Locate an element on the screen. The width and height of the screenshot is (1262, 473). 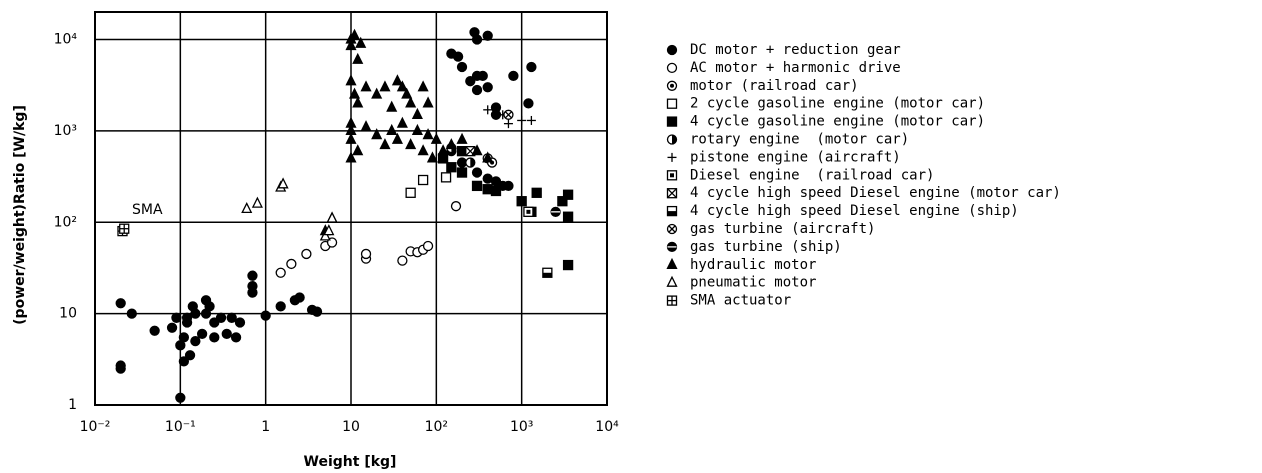
y-tick-label: 10³ is located at coordinates (65, 131).